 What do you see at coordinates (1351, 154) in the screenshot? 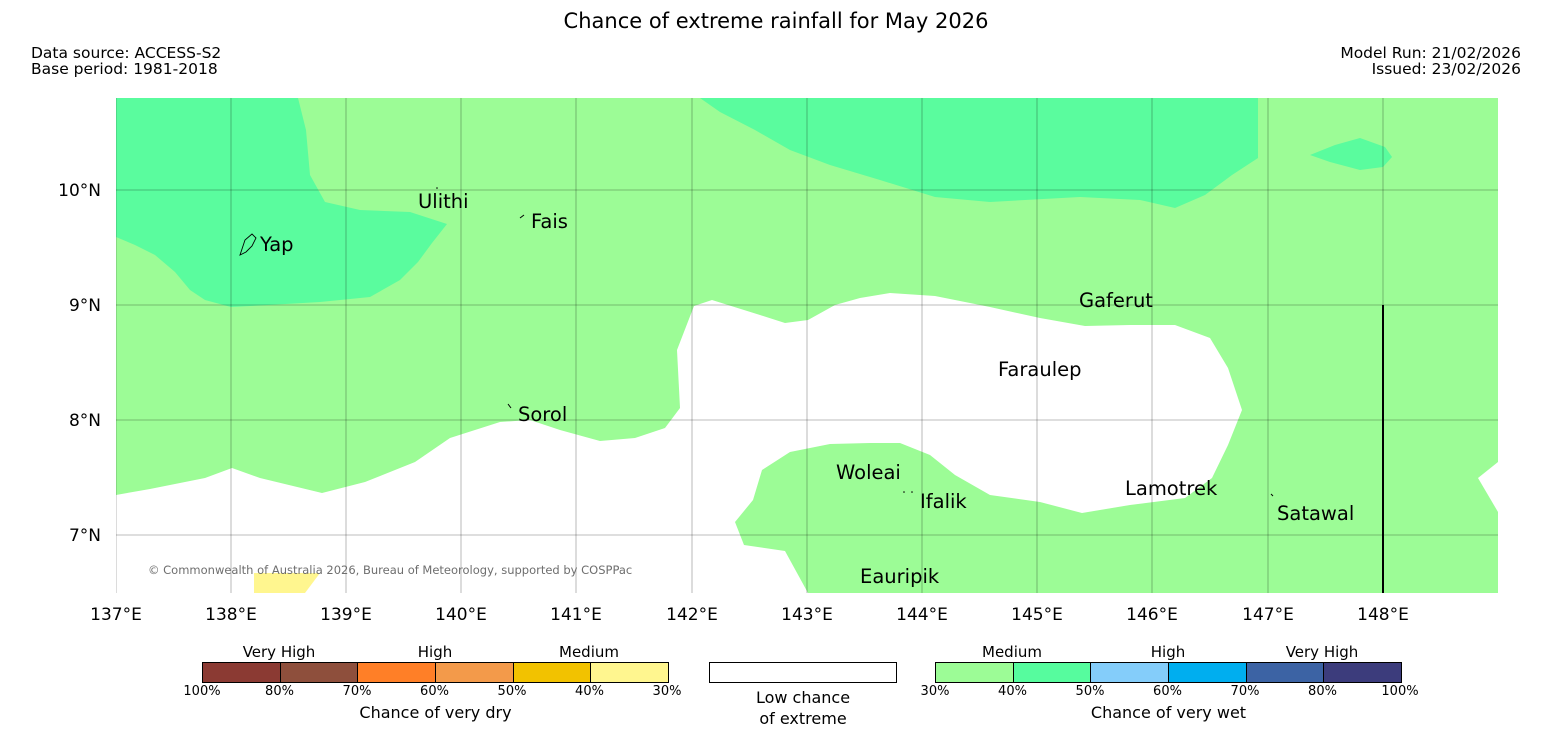
I see `medium-high-wet-region-ne` at bounding box center [1351, 154].